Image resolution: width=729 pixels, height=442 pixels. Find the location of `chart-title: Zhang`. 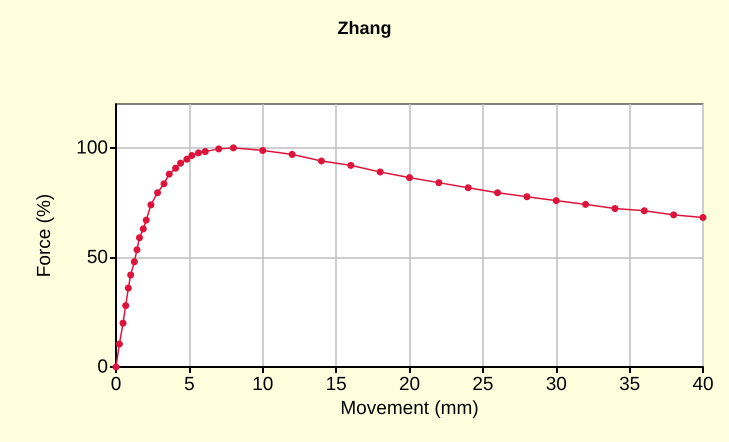

chart-title: Zhang is located at coordinates (365, 28).